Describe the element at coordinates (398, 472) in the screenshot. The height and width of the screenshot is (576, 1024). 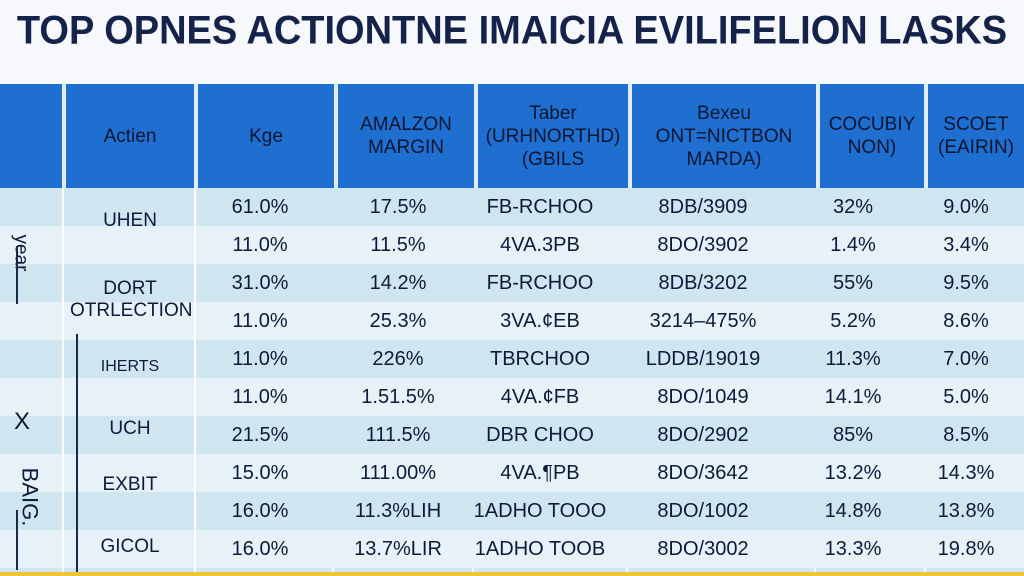
I see `cell-amazon-margin: 111.00%` at that location.